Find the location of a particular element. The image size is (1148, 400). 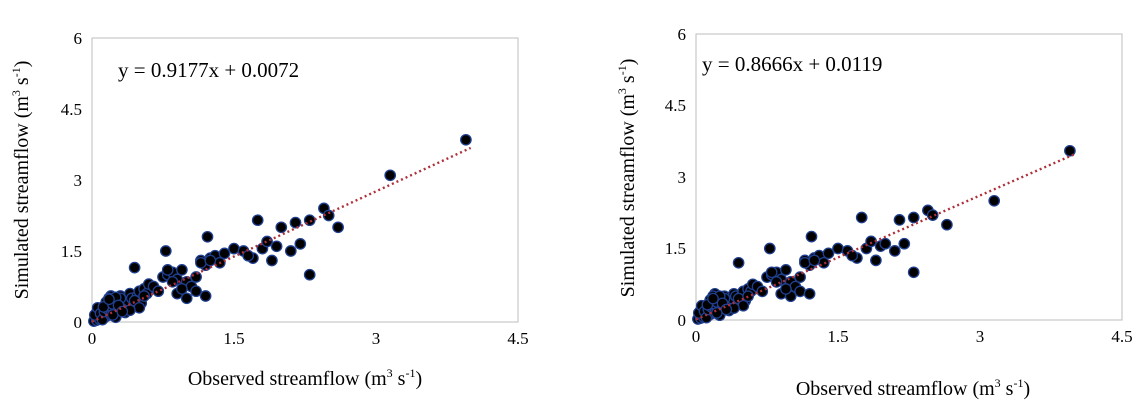

trendline-right is located at coordinates (885, 237).